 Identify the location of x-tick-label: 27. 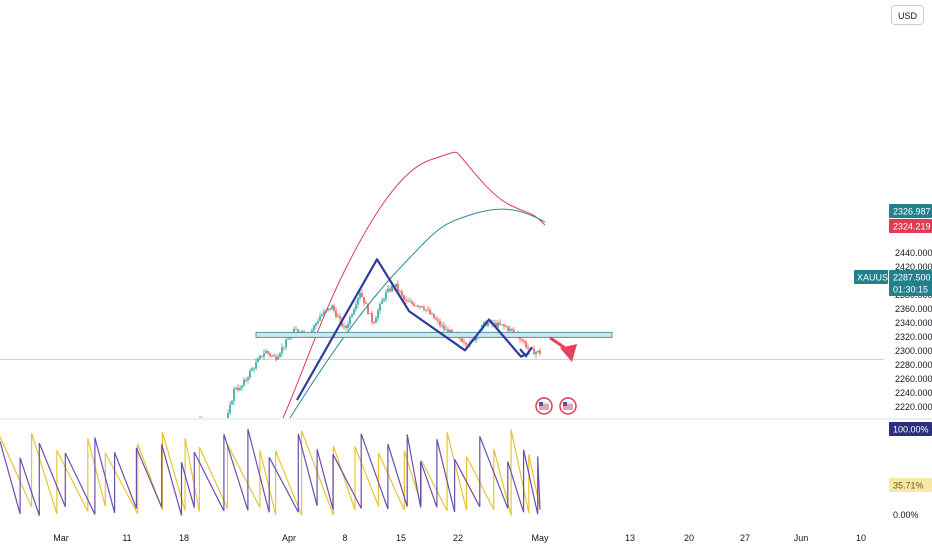
(745, 538).